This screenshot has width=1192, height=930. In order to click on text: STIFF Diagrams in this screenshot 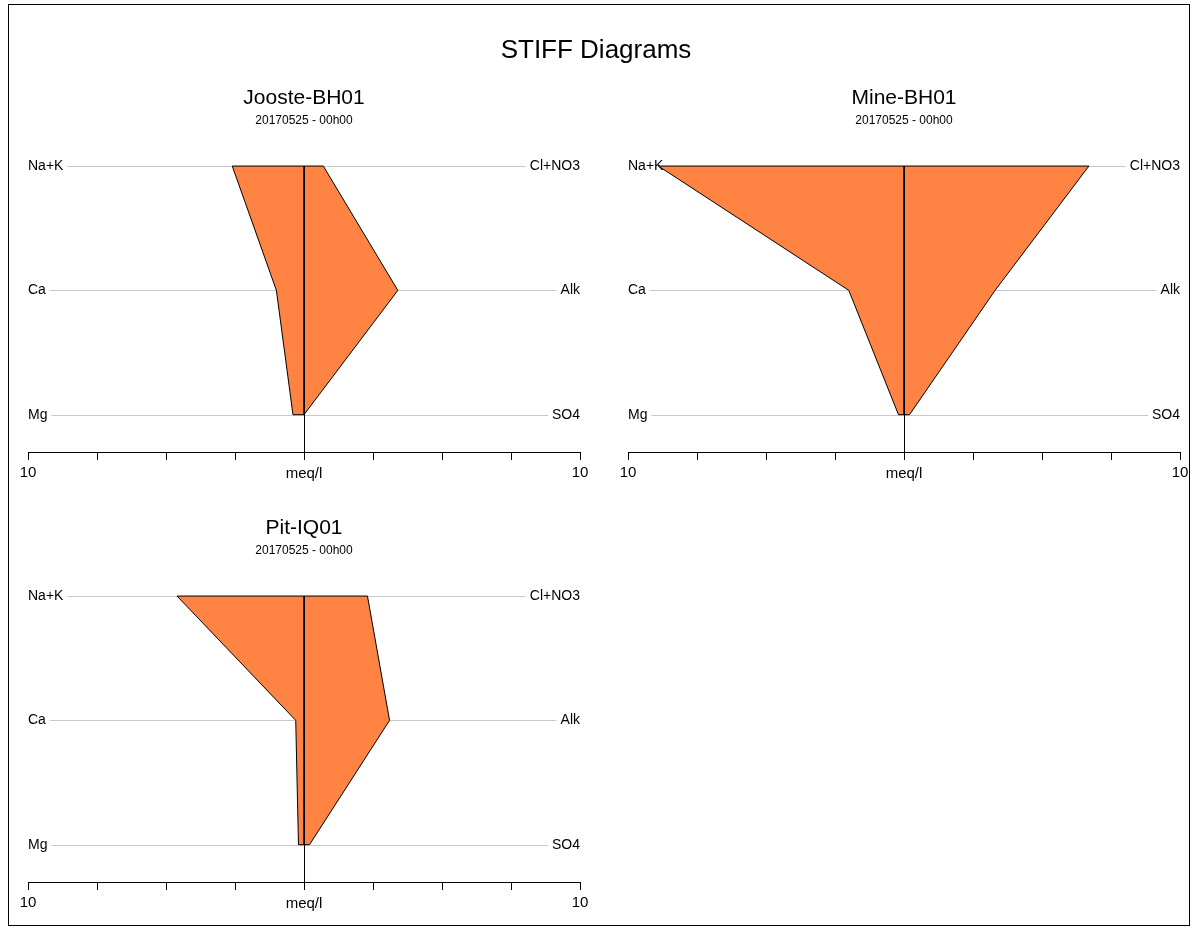, I will do `click(596, 49)`.